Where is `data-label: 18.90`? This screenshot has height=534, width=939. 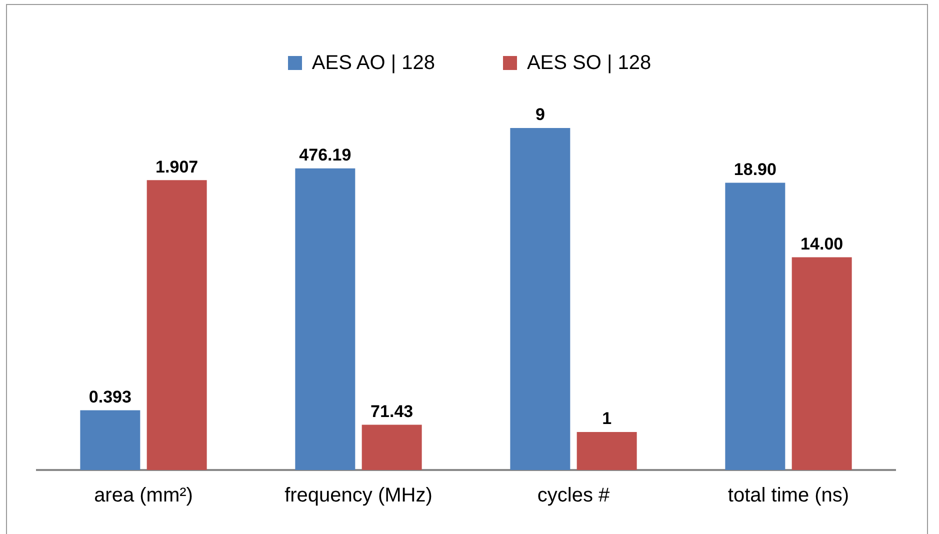
data-label: 18.90 is located at coordinates (755, 169).